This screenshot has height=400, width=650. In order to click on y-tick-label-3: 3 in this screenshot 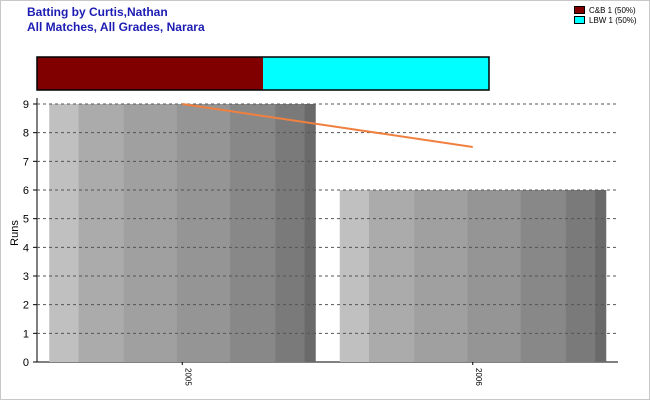, I will do `click(26, 277)`.